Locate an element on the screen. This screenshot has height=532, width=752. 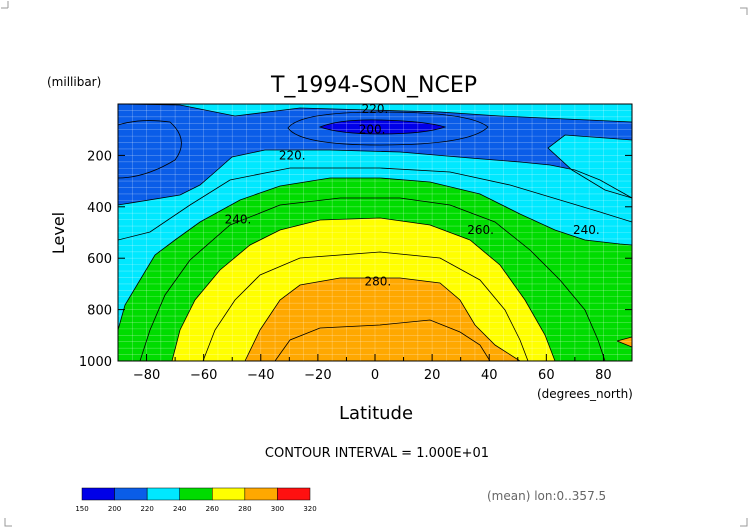
colorbar-label: 200 is located at coordinates (114, 509).